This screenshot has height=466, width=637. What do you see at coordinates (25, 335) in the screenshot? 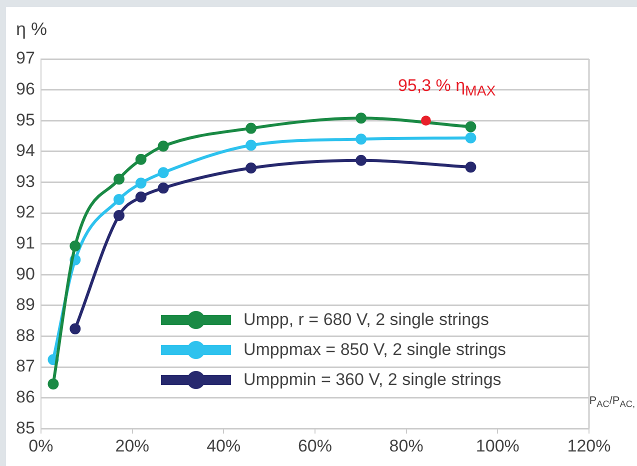
I see `y-tick-label: 88` at bounding box center [25, 335].